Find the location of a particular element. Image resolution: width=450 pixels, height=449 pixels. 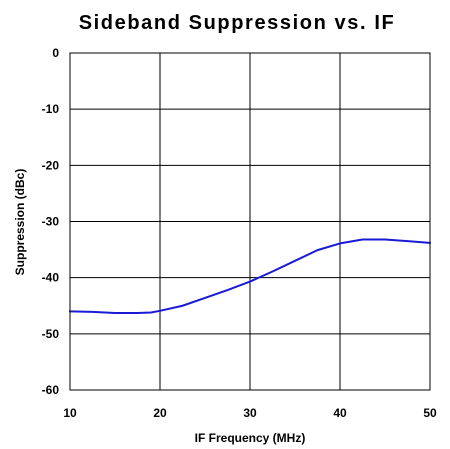

x-tick-label: 50 is located at coordinates (430, 413).